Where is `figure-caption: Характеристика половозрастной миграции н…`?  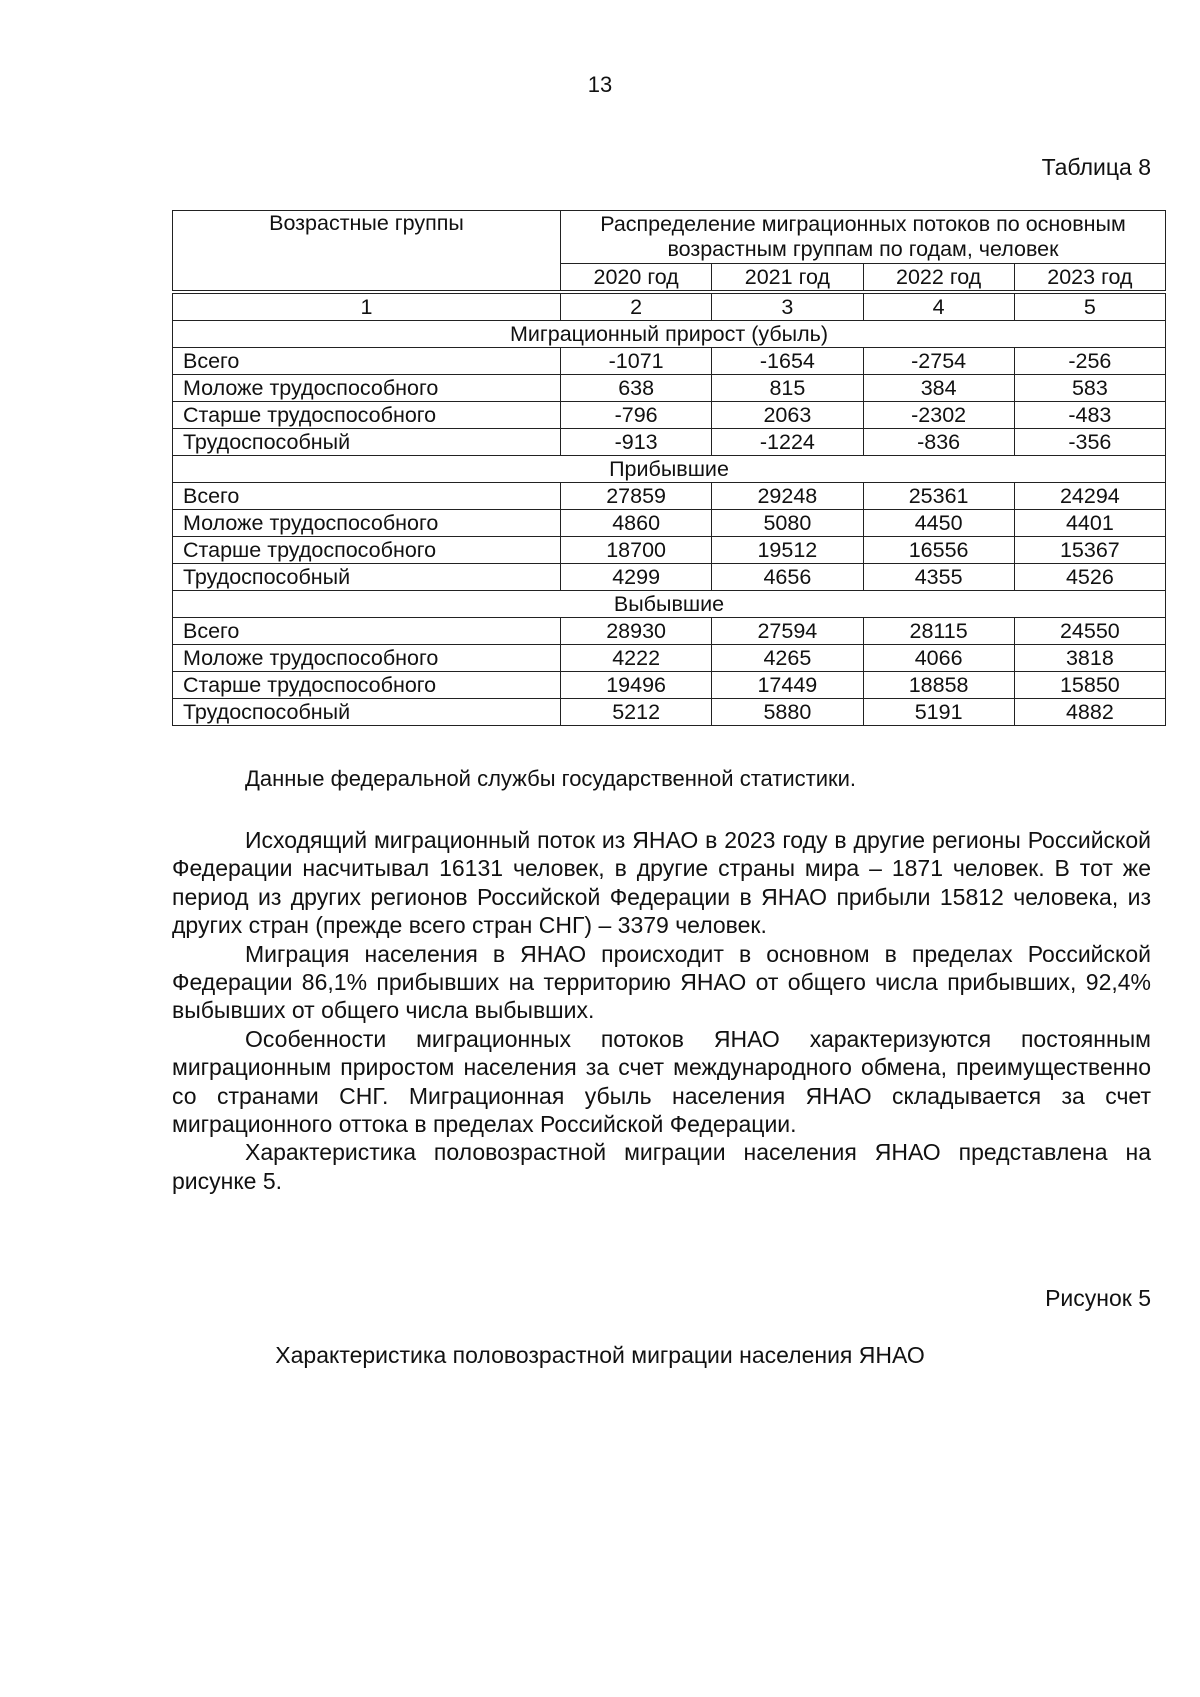
figure-caption: Характеристика половозрастной миграции н… is located at coordinates (600, 1355).